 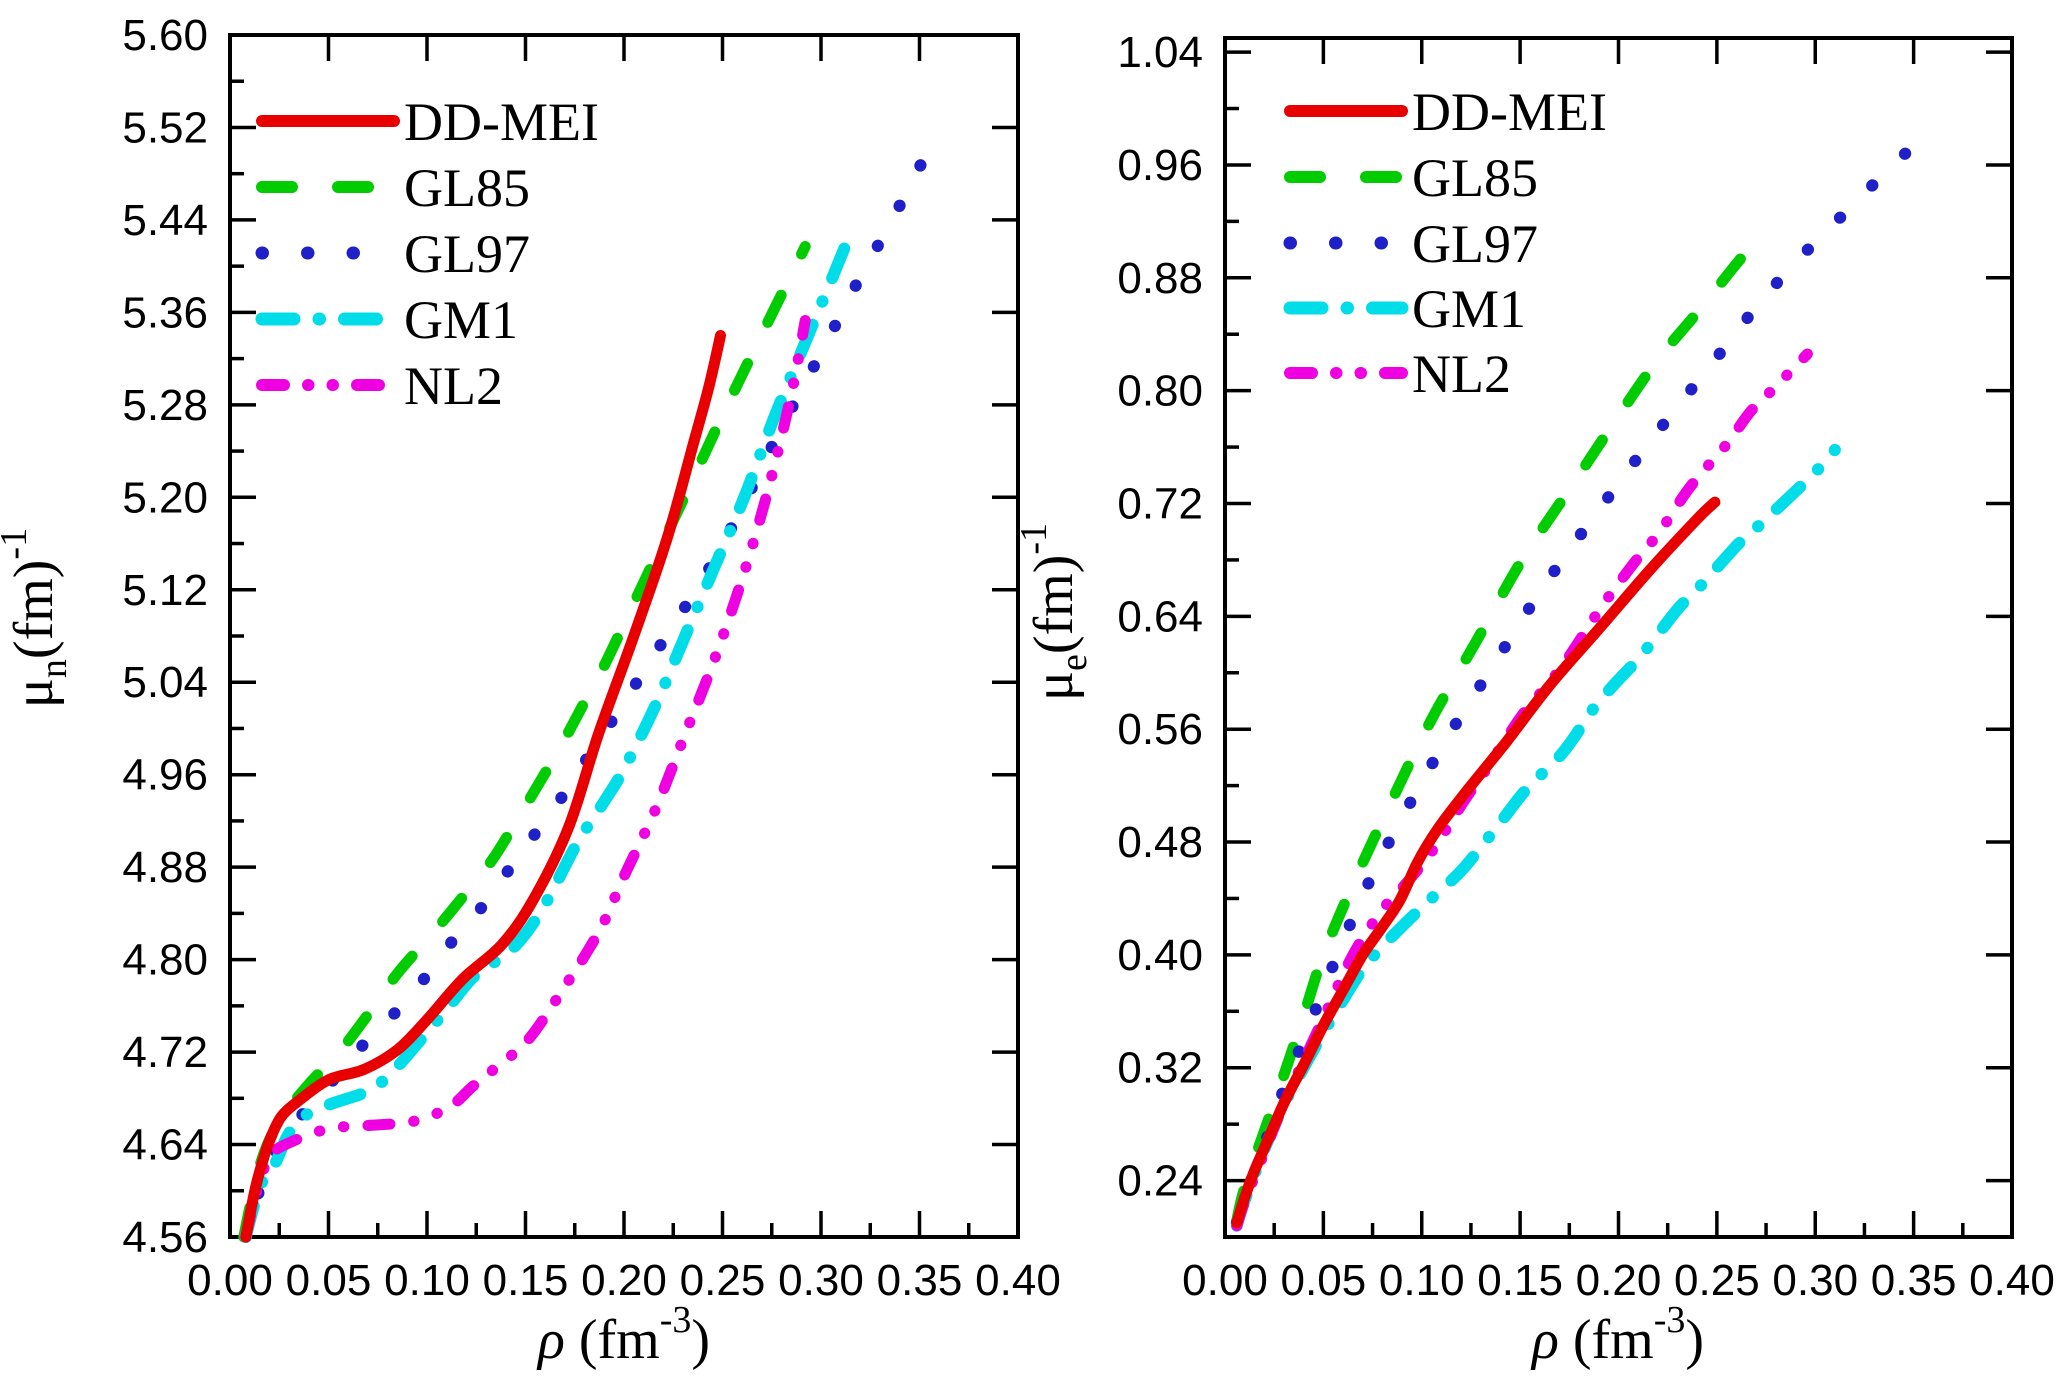 I want to click on legend-label-NL2-right: NL2, so click(x=1461, y=374).